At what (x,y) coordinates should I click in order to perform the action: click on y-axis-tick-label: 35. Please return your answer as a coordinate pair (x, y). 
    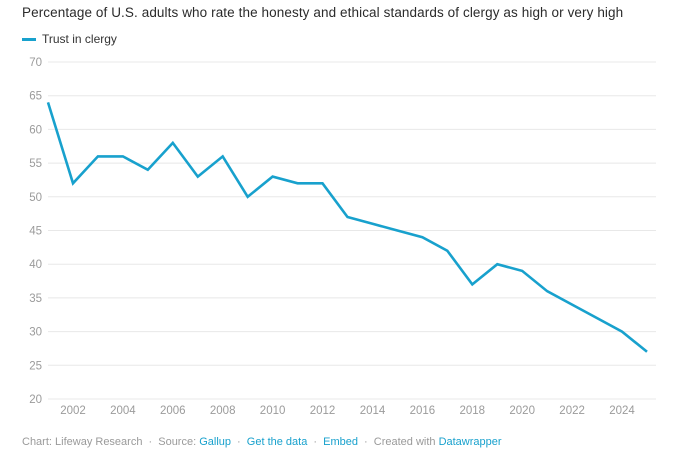
    Looking at the image, I should click on (35, 299).